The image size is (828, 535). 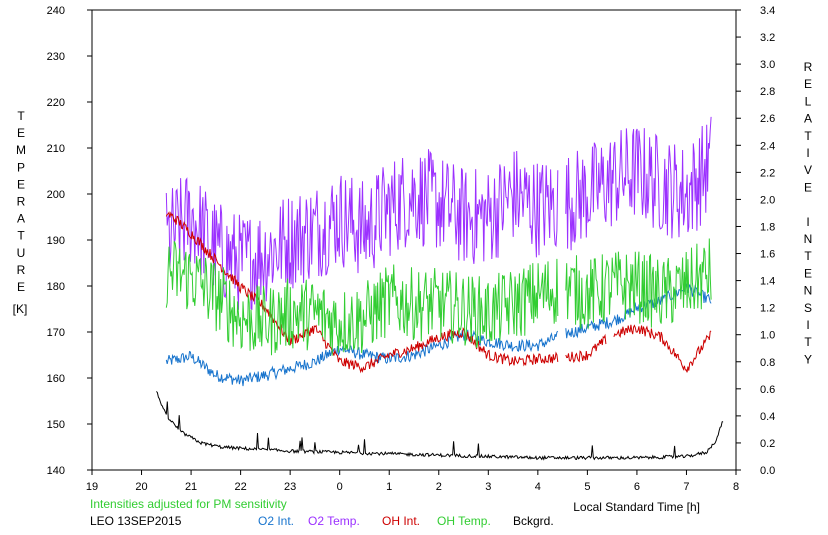 What do you see at coordinates (636, 507) in the screenshot?
I see `x-axis-label: Local Standard Time [h]` at bounding box center [636, 507].